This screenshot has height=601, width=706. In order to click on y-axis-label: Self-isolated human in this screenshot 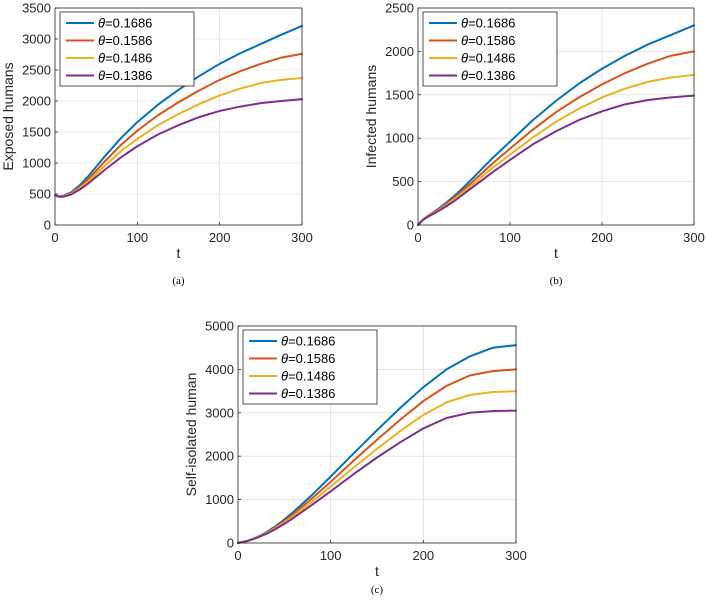, I will do `click(191, 435)`.